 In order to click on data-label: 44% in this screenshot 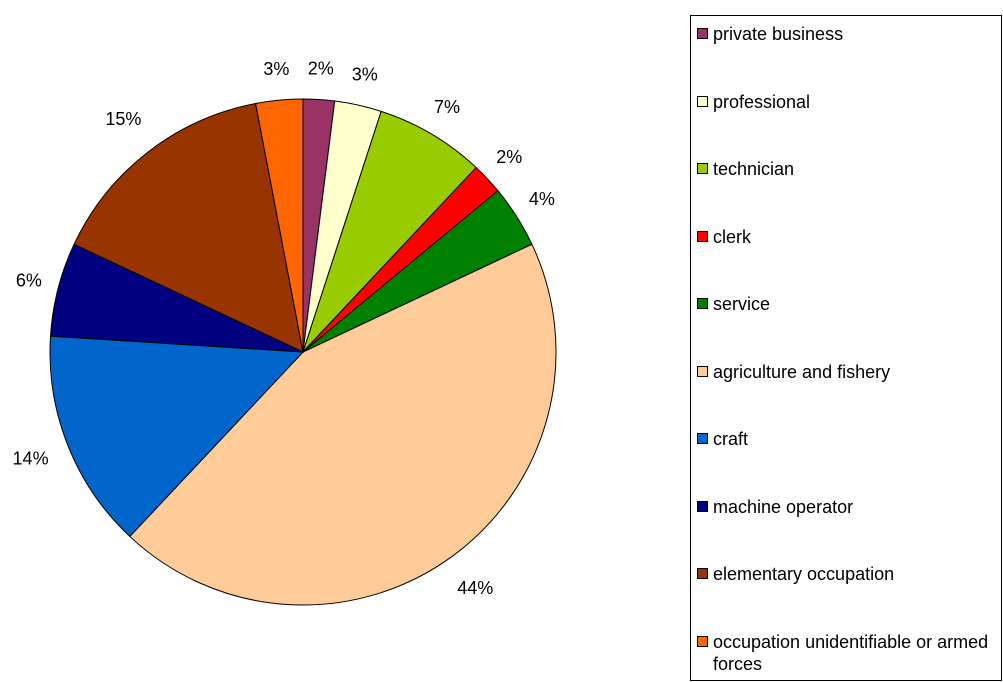, I will do `click(475, 588)`.